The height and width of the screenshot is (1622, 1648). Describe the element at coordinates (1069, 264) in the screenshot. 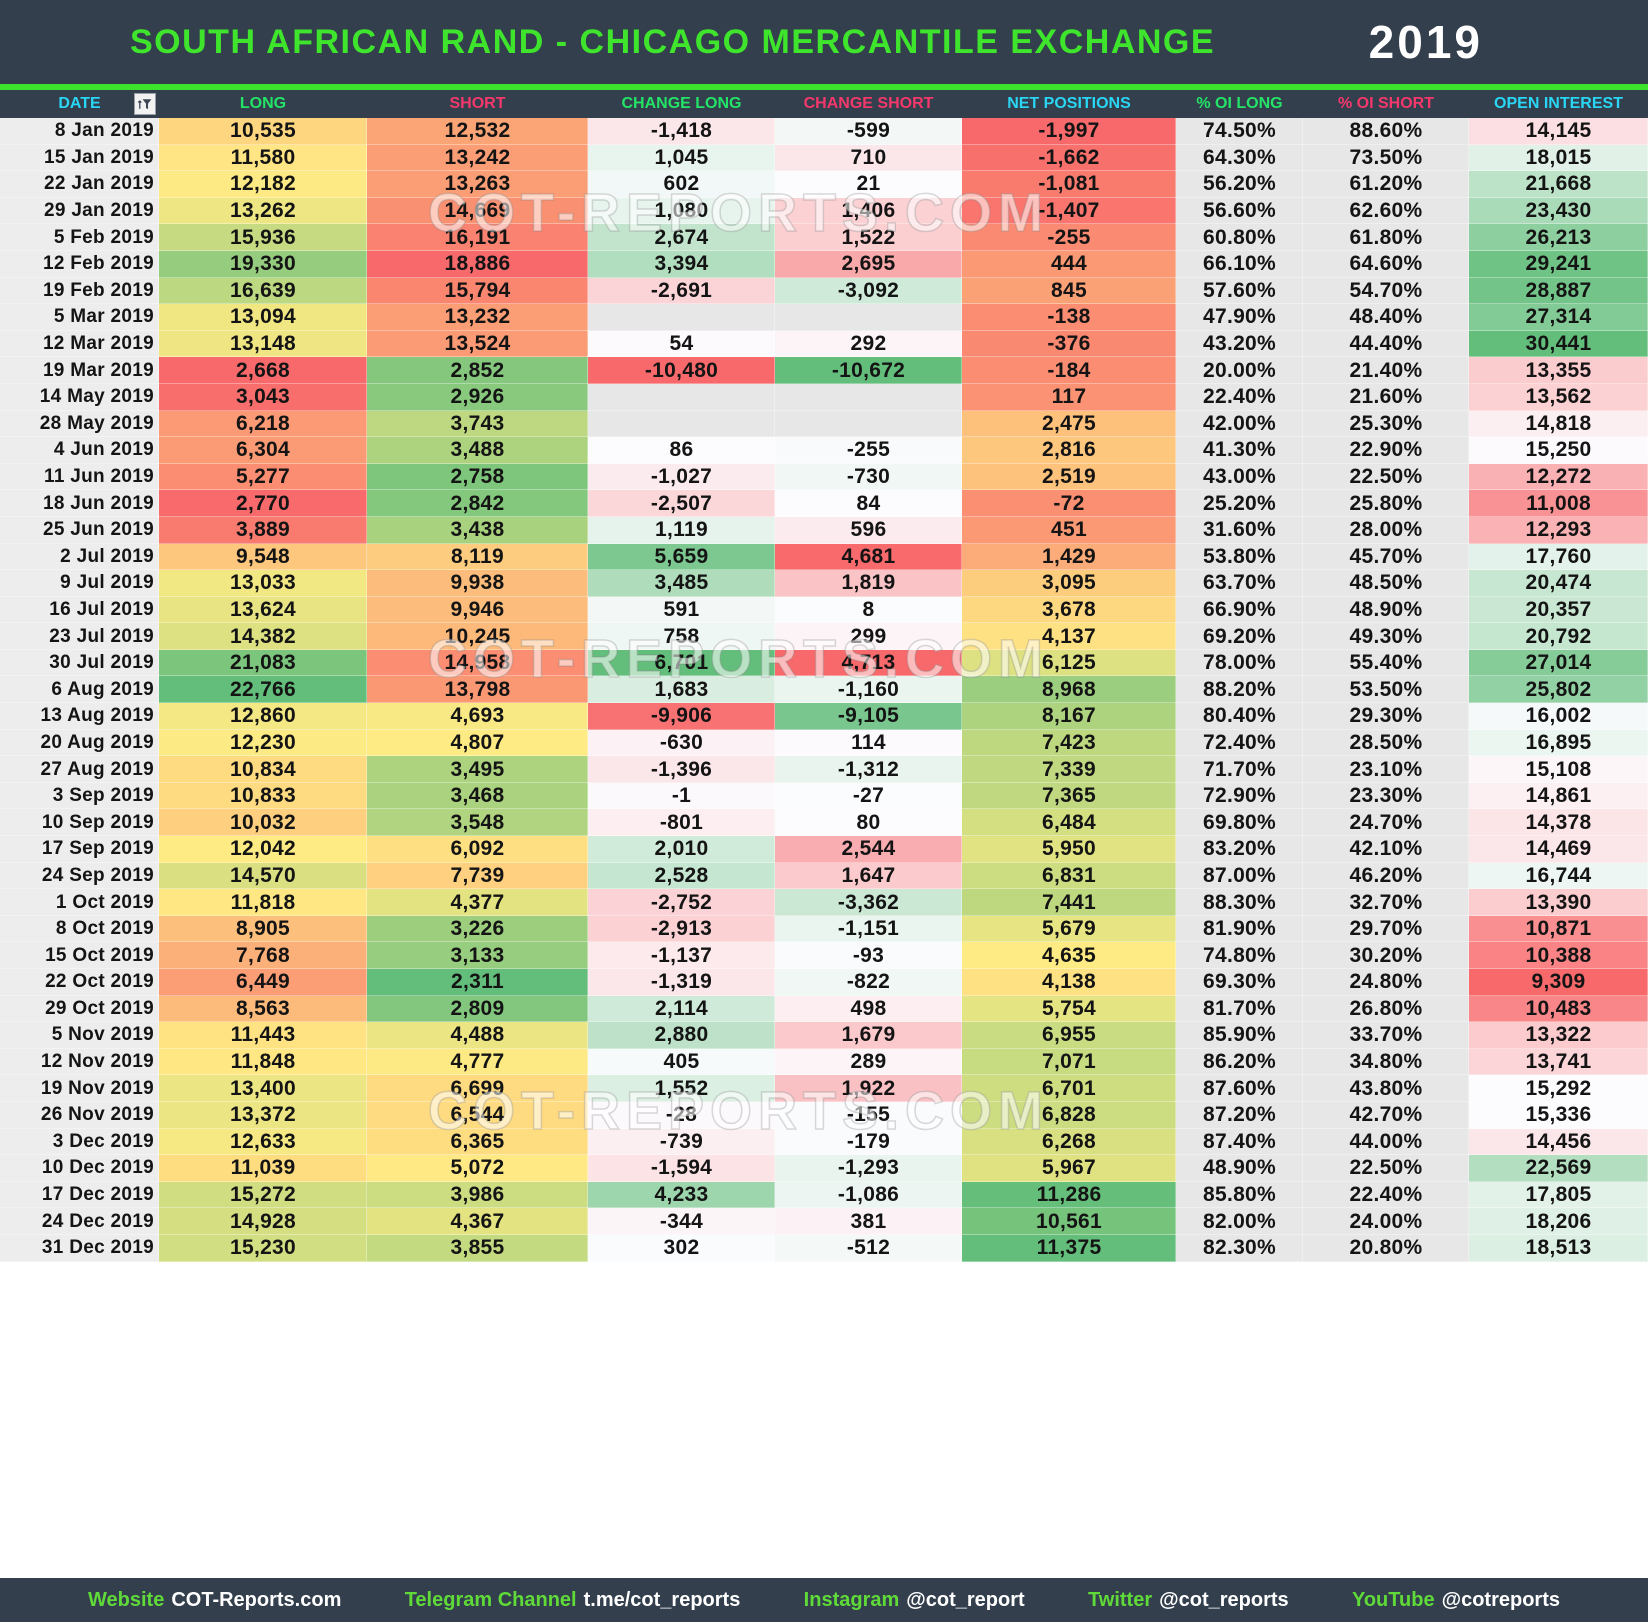

I see `cell-net_positions: 444` at that location.